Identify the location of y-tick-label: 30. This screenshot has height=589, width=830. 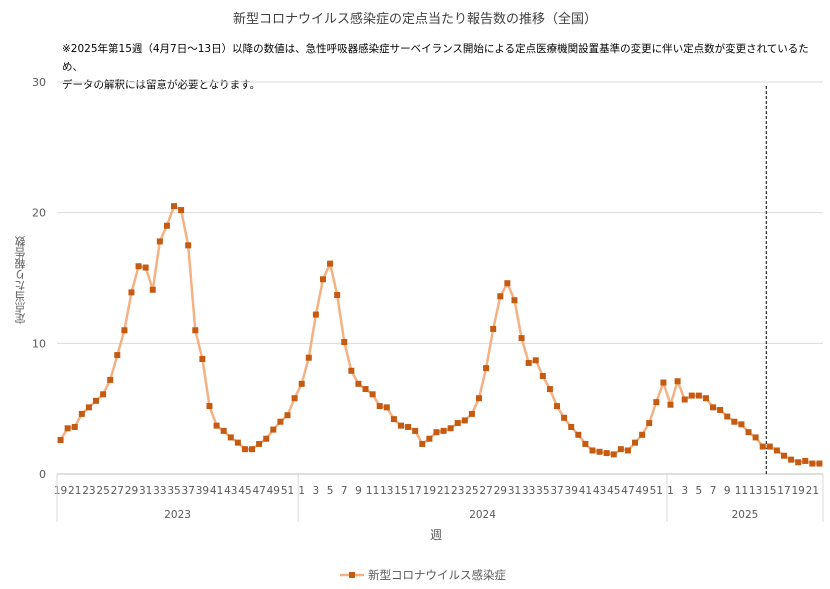
(39, 82).